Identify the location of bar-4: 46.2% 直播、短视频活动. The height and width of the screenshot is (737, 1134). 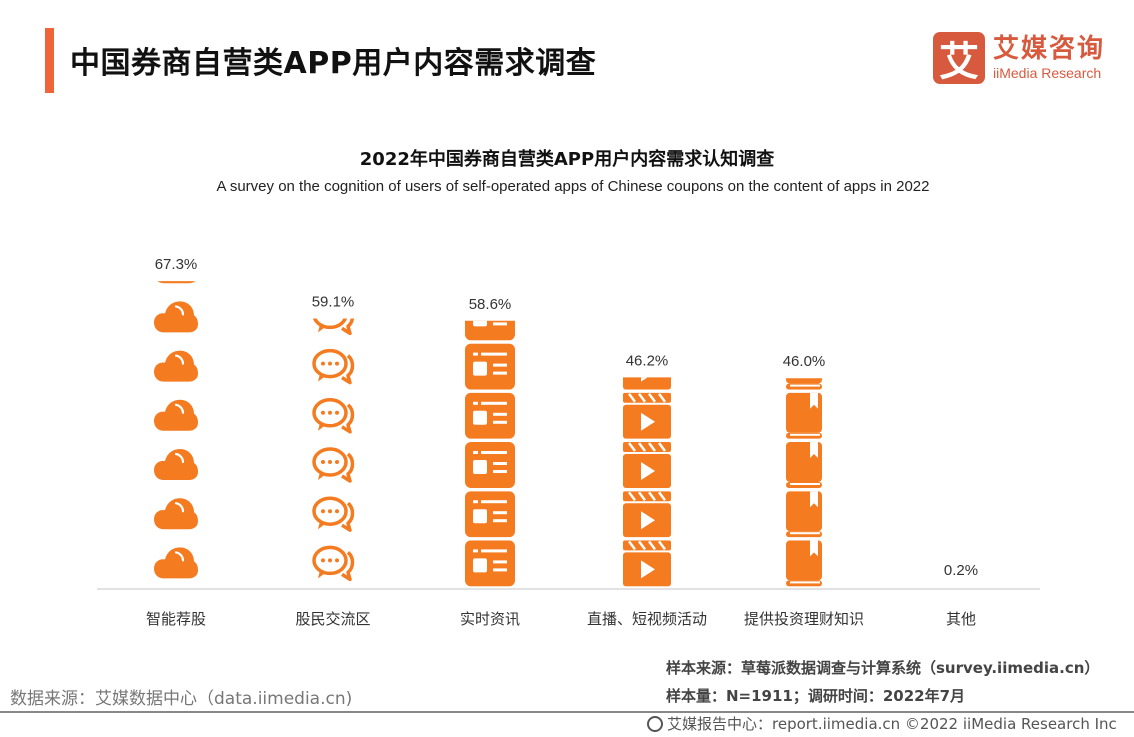
(647, 461).